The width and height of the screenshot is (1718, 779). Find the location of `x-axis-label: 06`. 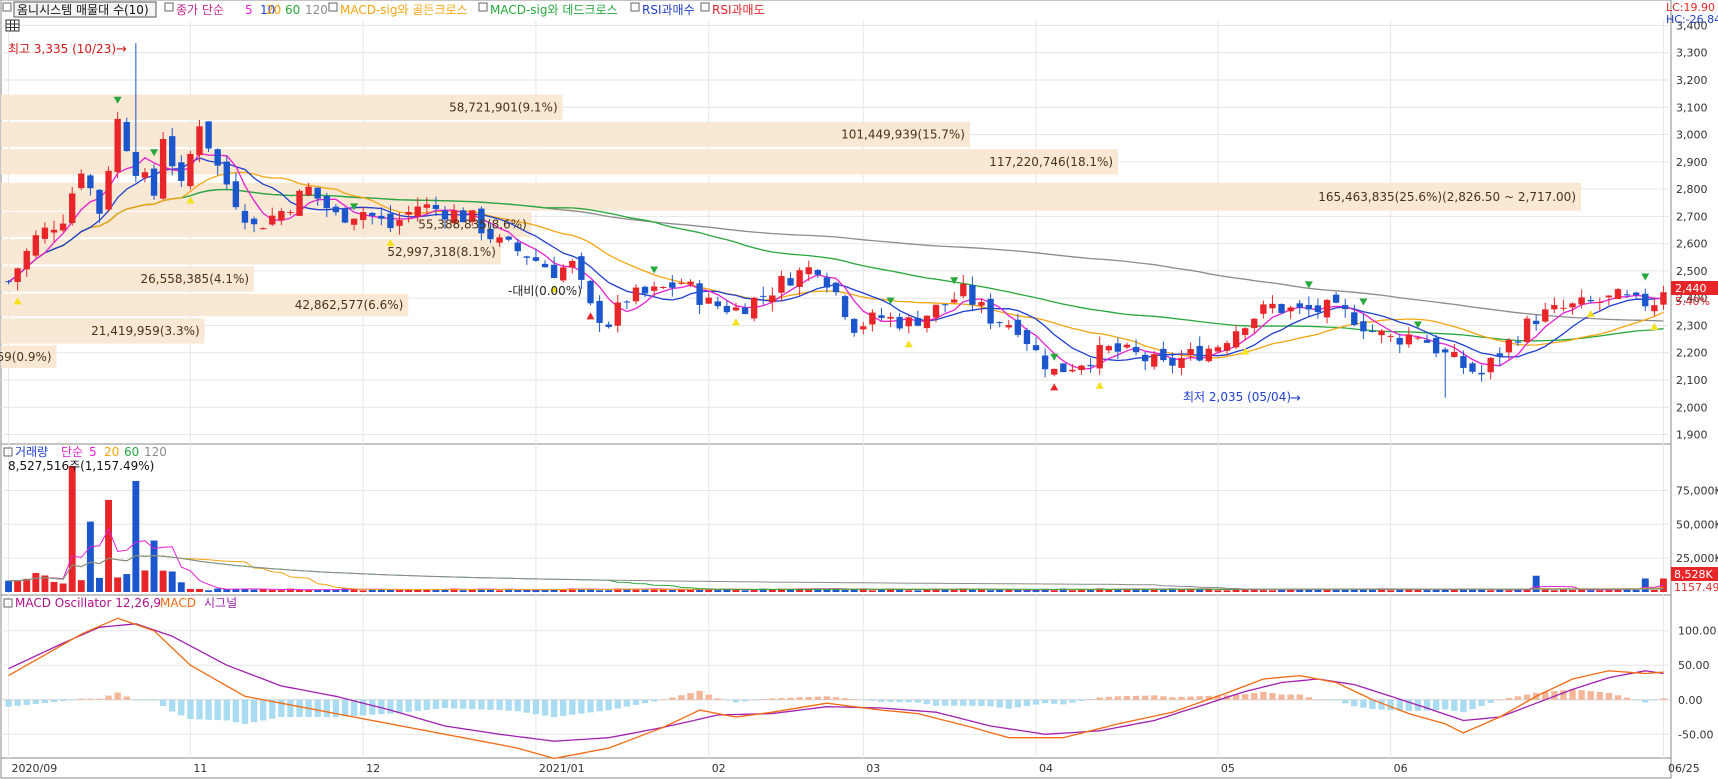

x-axis-label: 06 is located at coordinates (1401, 768).